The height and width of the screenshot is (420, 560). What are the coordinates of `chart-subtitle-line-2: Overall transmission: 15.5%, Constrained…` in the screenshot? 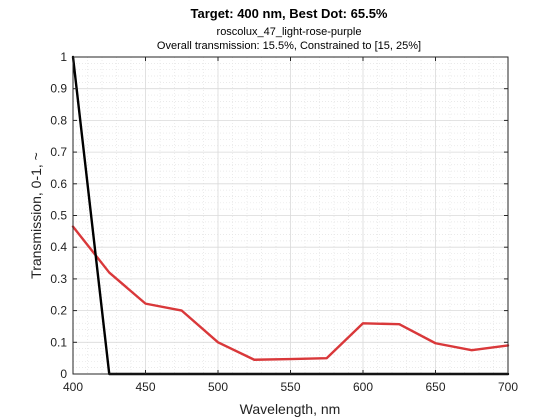 It's located at (289, 46).